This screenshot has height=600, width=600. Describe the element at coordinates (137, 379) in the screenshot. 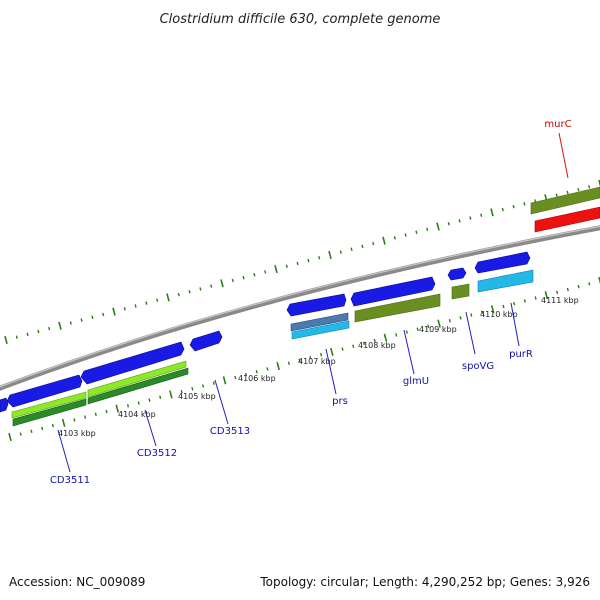

I see `gene-CD3512-lime-bar` at that location.